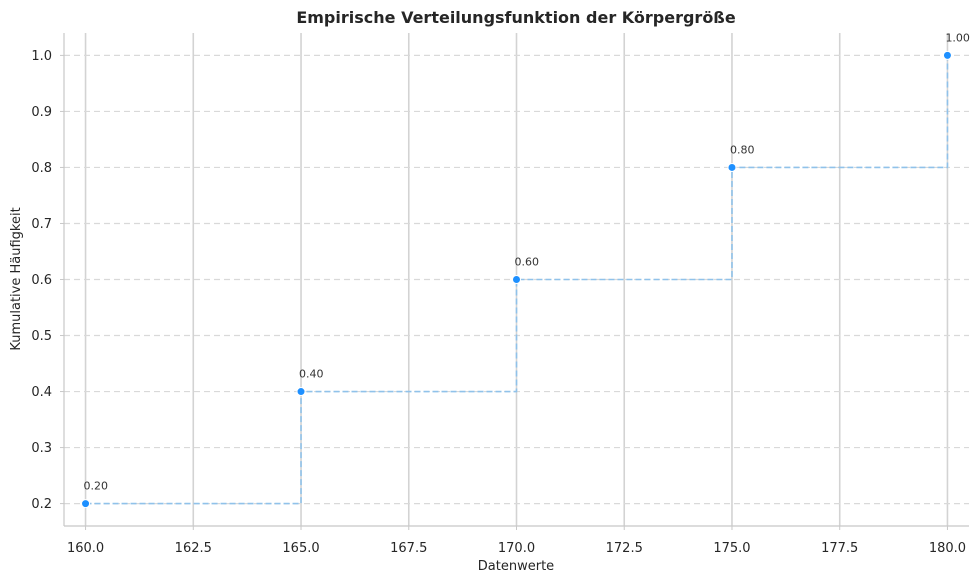 The image size is (980, 584). What do you see at coordinates (957, 37) in the screenshot?
I see `ecdf-point-label: 1.00` at bounding box center [957, 37].